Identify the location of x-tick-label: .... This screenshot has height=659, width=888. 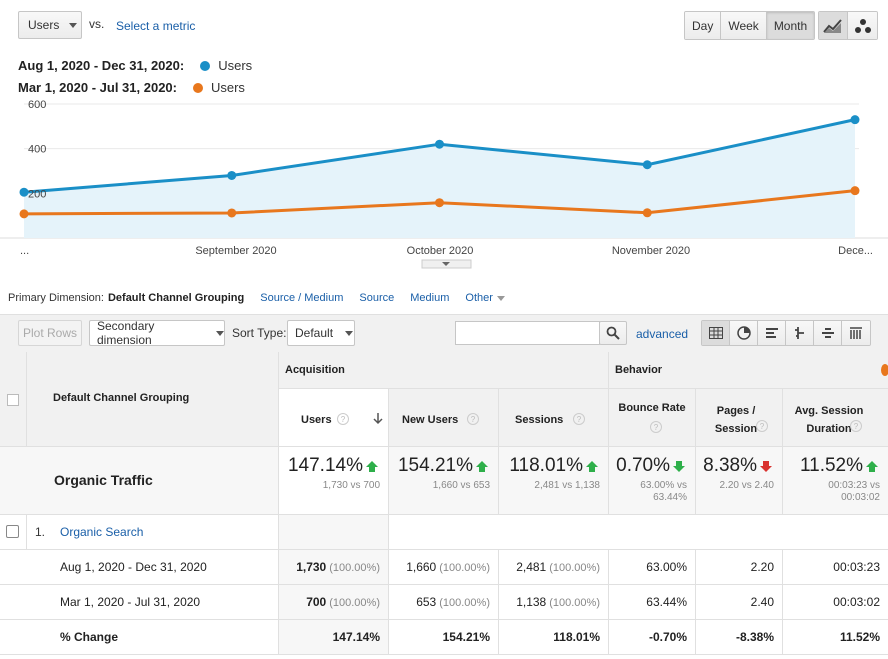
(24, 251).